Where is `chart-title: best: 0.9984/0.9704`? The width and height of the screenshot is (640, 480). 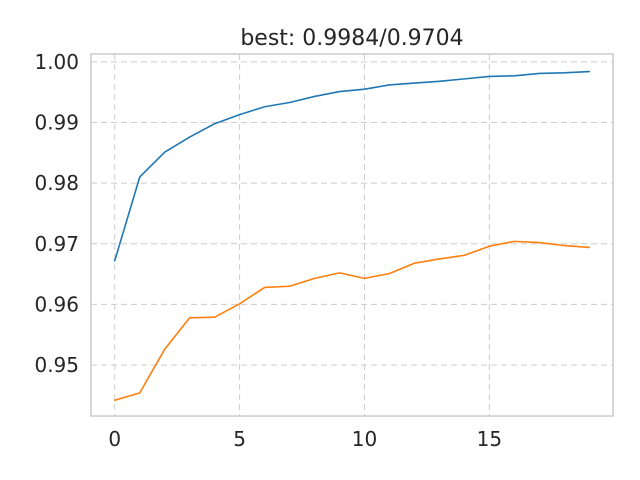
chart-title: best: 0.9984/0.9704 is located at coordinates (351, 38).